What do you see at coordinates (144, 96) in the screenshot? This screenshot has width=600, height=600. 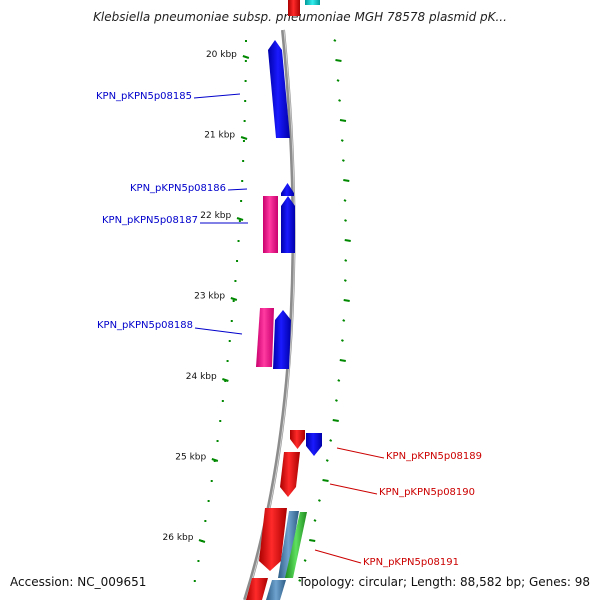 I see `gene-label: KPN_pKPN5p08185` at bounding box center [144, 96].